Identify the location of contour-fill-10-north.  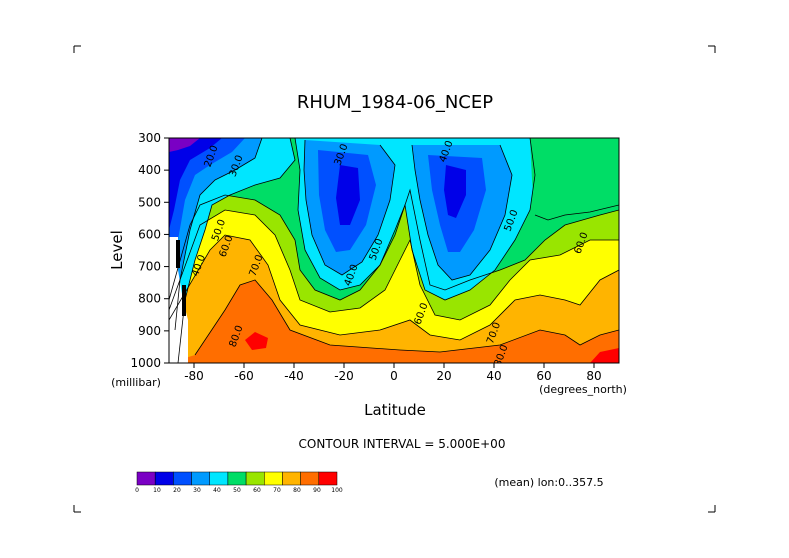
(401, 195).